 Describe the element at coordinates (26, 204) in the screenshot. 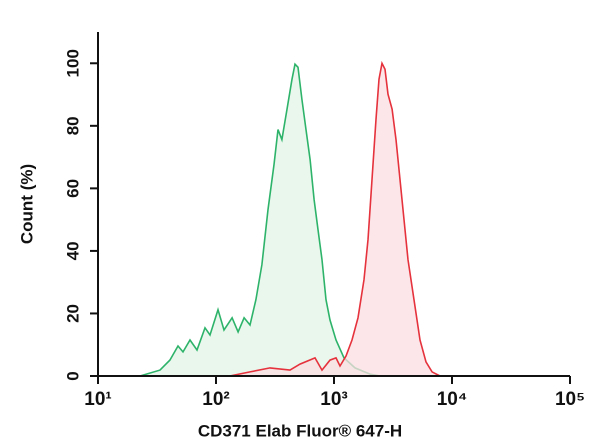

I see `y-axis-label: Count (%)` at that location.